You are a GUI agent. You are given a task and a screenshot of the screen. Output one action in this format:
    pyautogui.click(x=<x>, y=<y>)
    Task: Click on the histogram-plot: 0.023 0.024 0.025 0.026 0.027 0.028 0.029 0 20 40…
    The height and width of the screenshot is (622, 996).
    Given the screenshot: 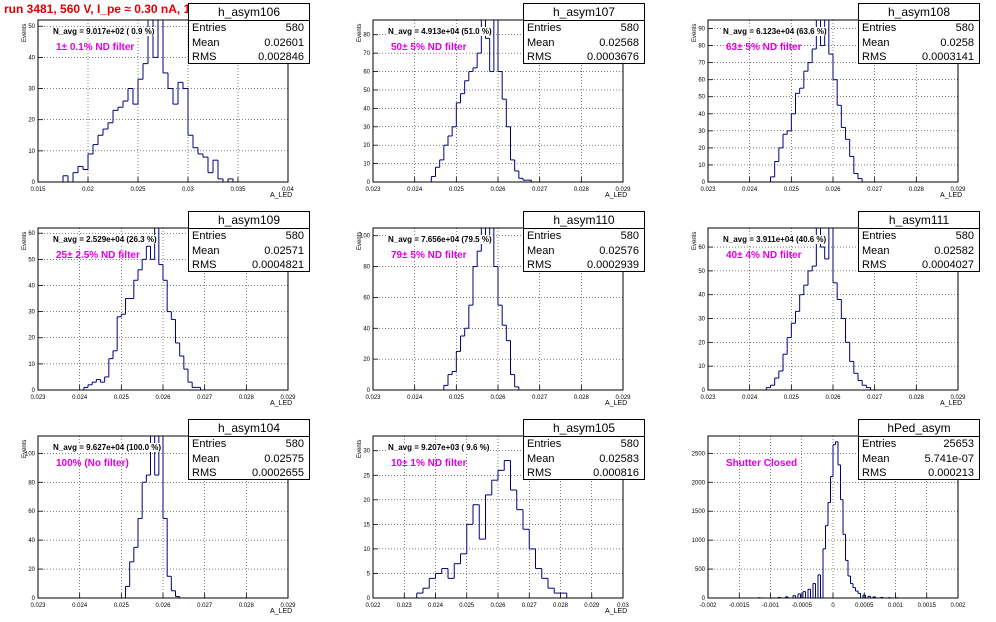 What is the action you would take?
    pyautogui.click(x=160, y=522)
    